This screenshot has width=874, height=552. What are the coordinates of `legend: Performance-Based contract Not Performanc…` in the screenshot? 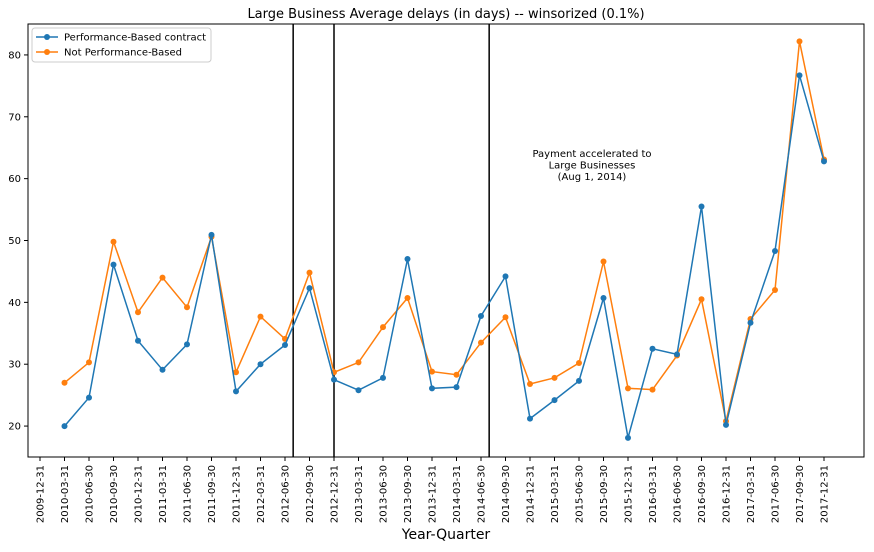 It's located at (121, 45).